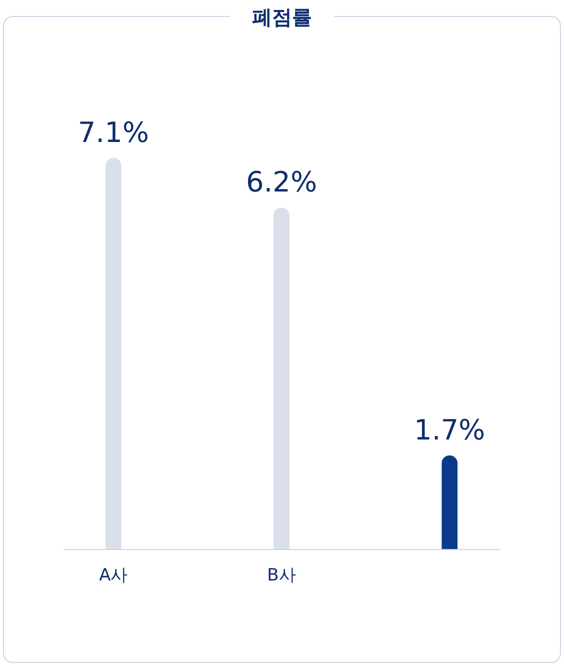  Describe the element at coordinates (281, 576) in the screenshot. I see `x-tick-label: B사` at that location.